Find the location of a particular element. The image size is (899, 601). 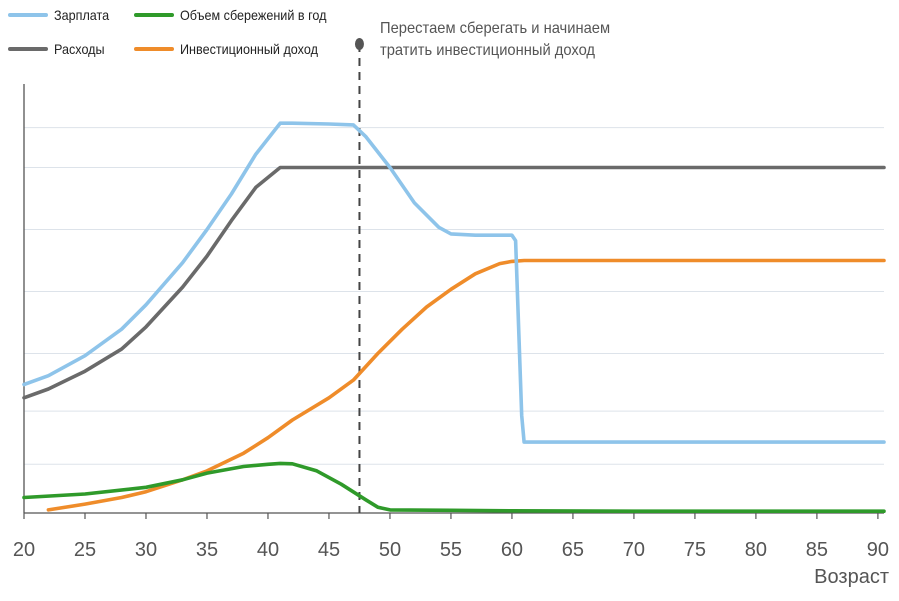

legend-label-savings: Объем сбережений в год is located at coordinates (253, 15).